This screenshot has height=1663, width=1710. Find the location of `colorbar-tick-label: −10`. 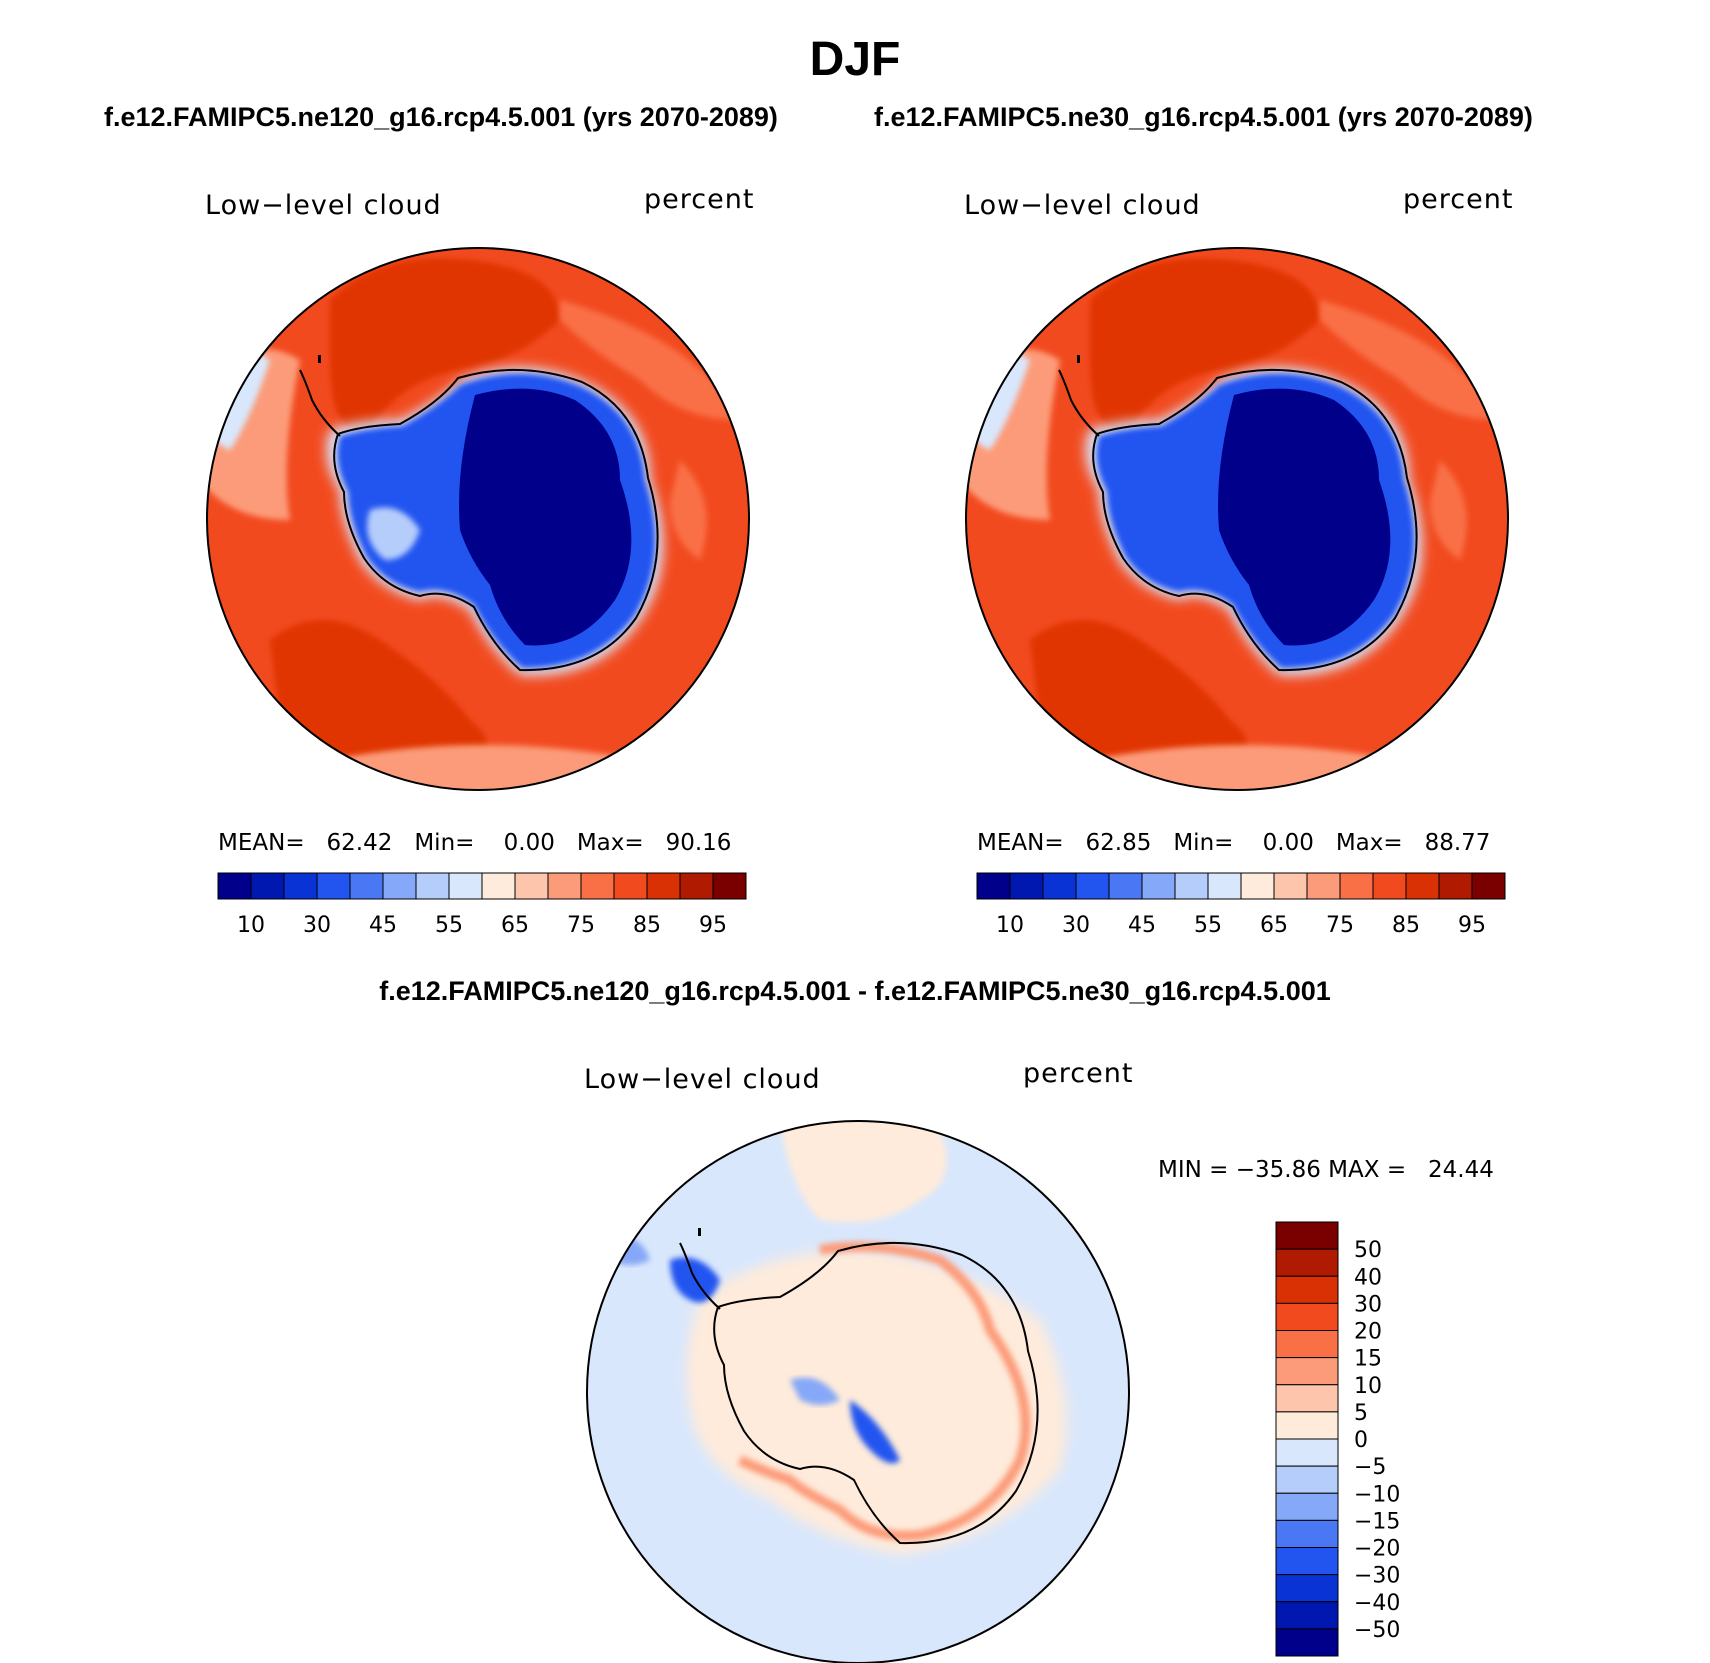

colorbar-tick-label: −10 is located at coordinates (1377, 1494).